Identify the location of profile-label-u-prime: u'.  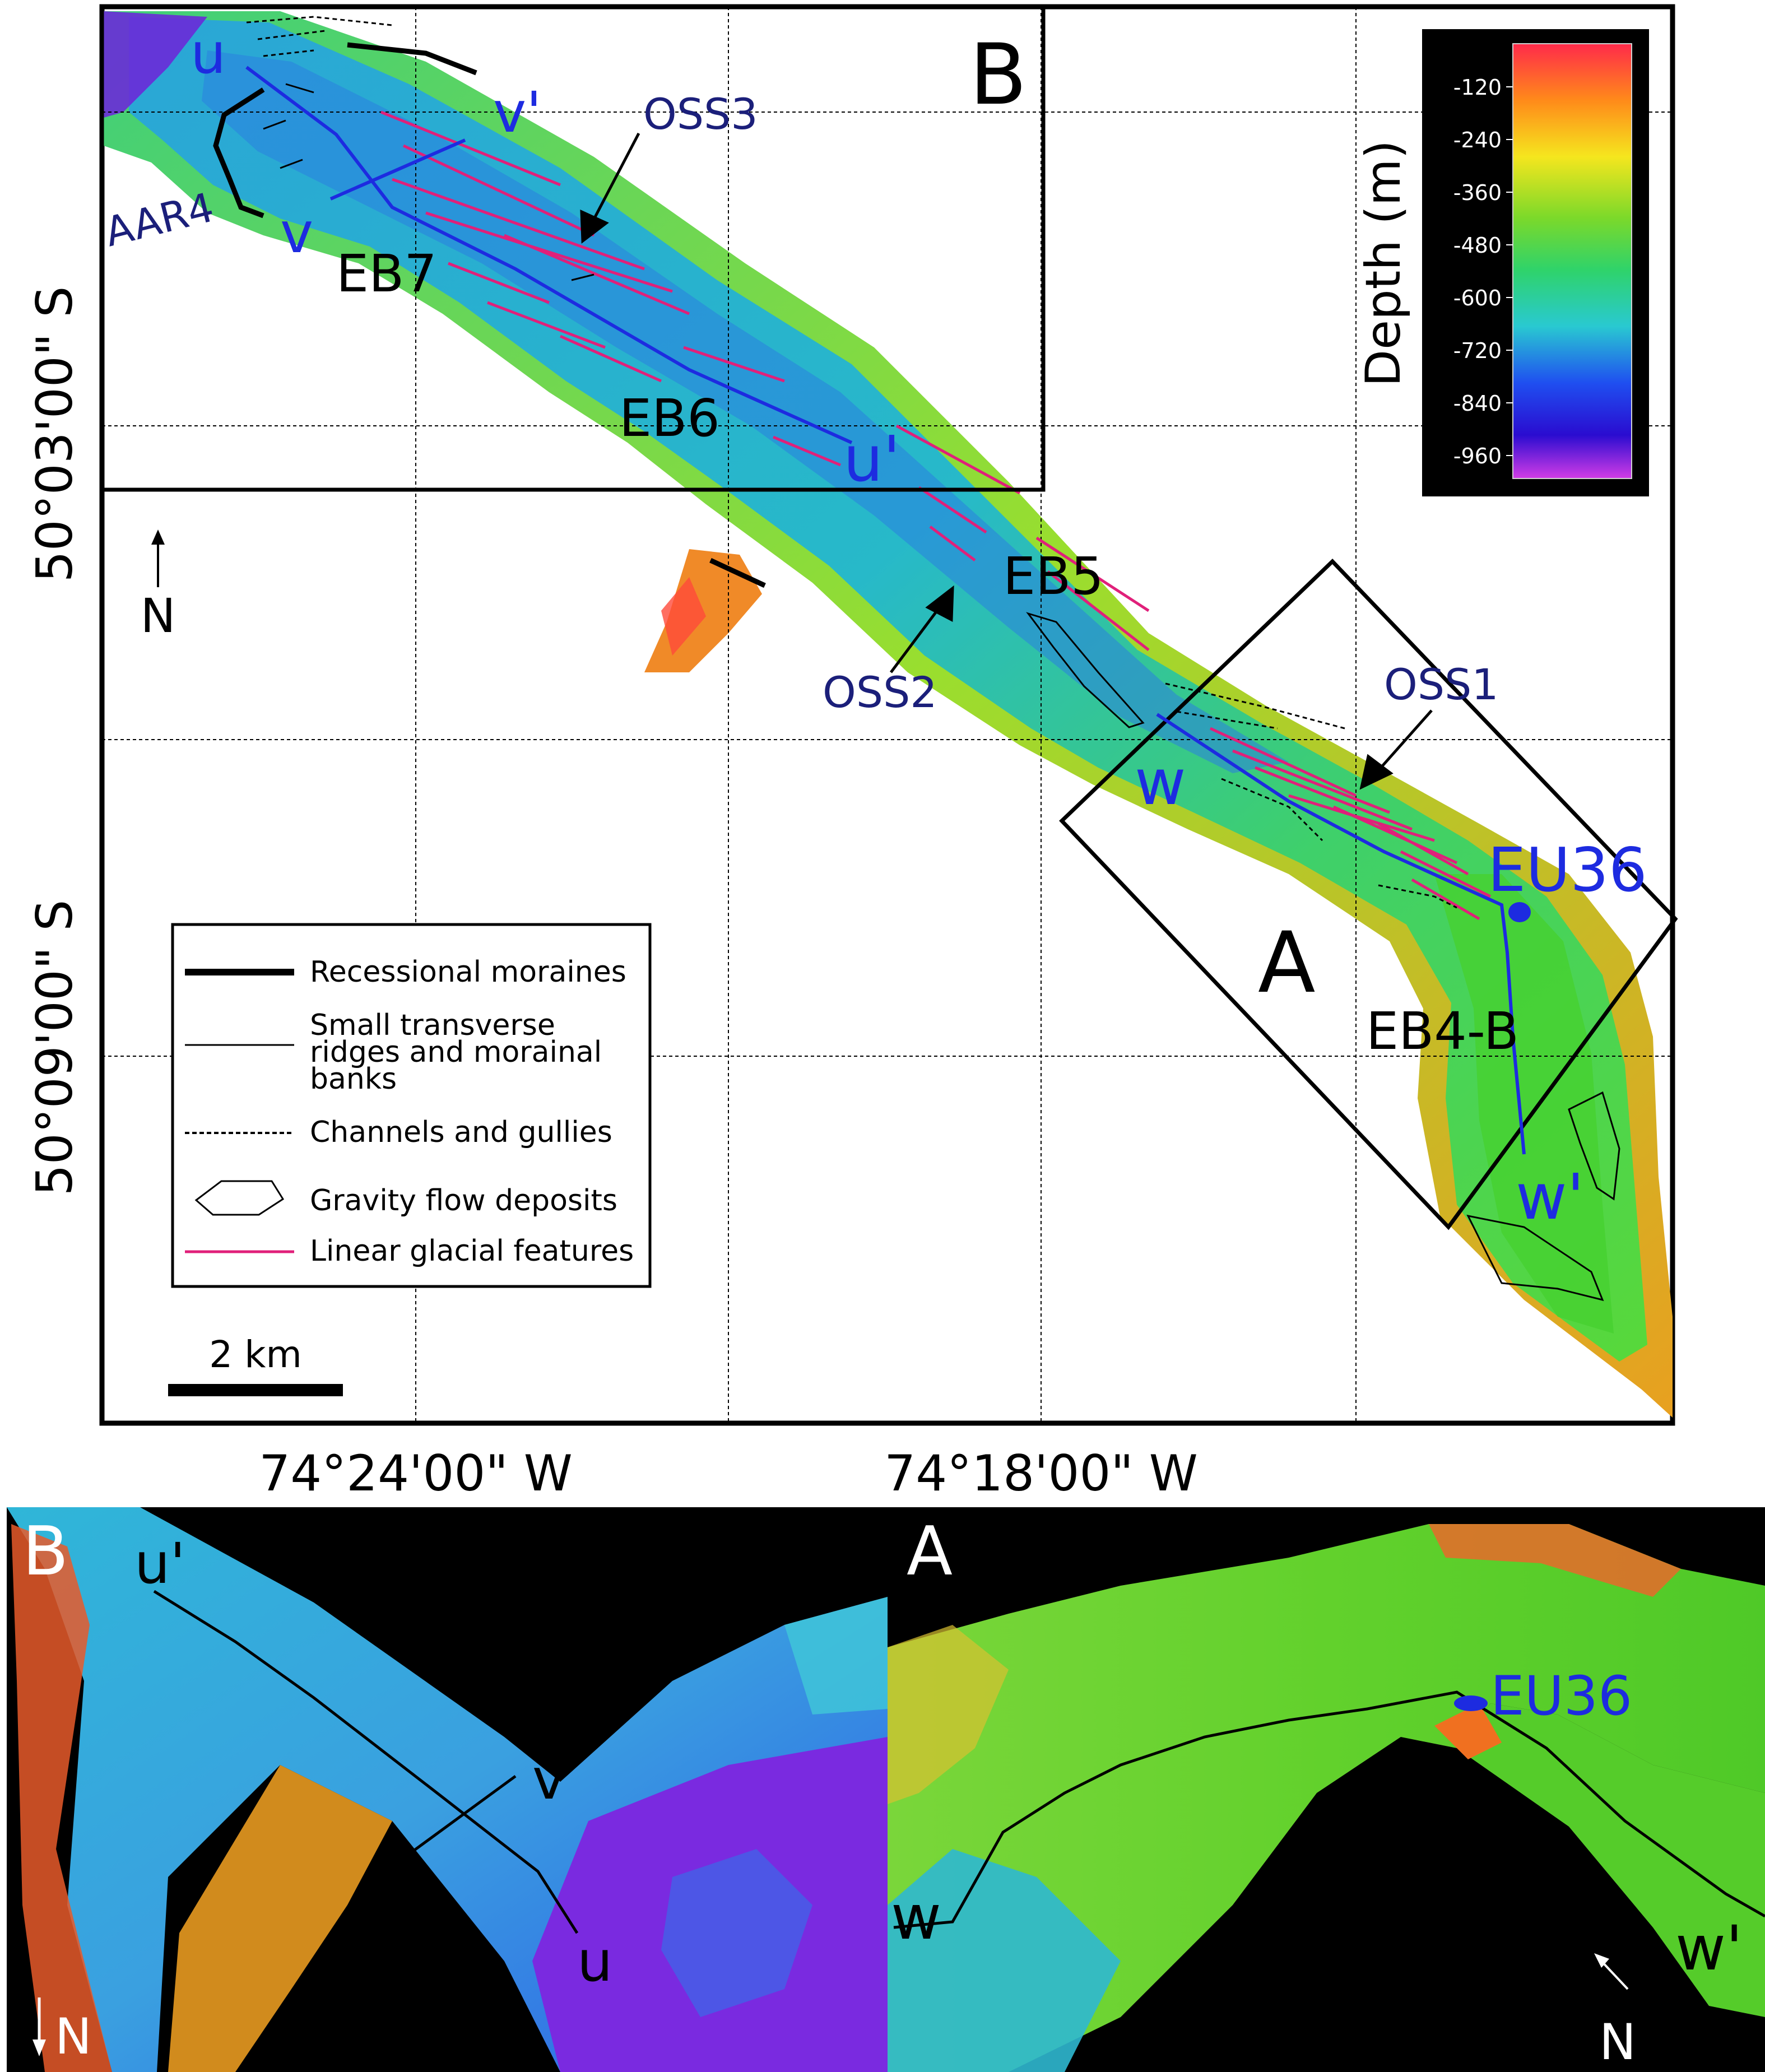
(871, 459).